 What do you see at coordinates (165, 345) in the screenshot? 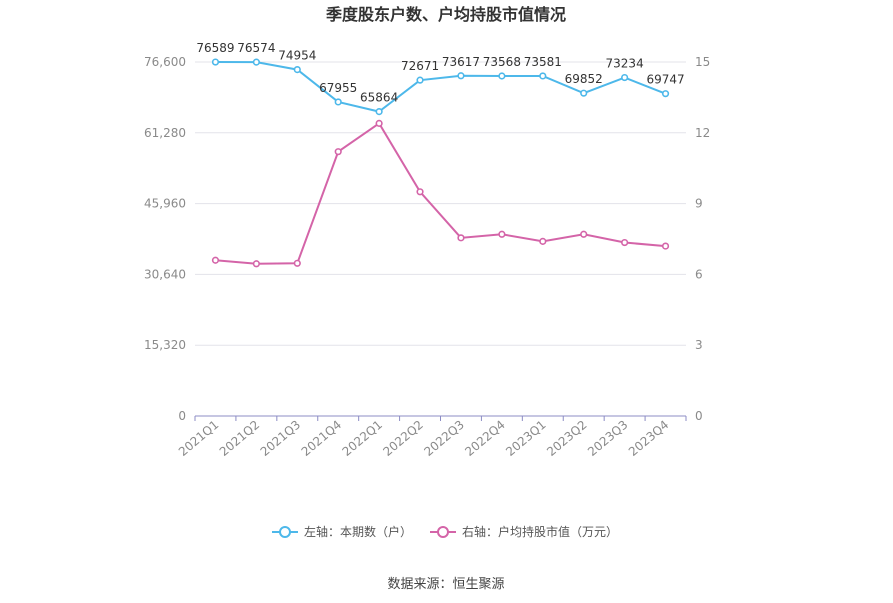
I see `left-tick-label: 15,320` at bounding box center [165, 345].